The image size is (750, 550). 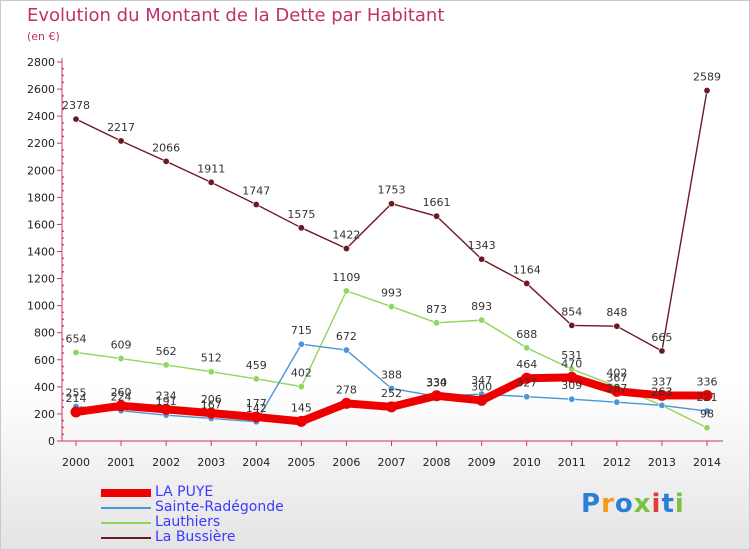 What do you see at coordinates (633, 504) in the screenshot?
I see `proxiti-logo: Proxiti` at bounding box center [633, 504].